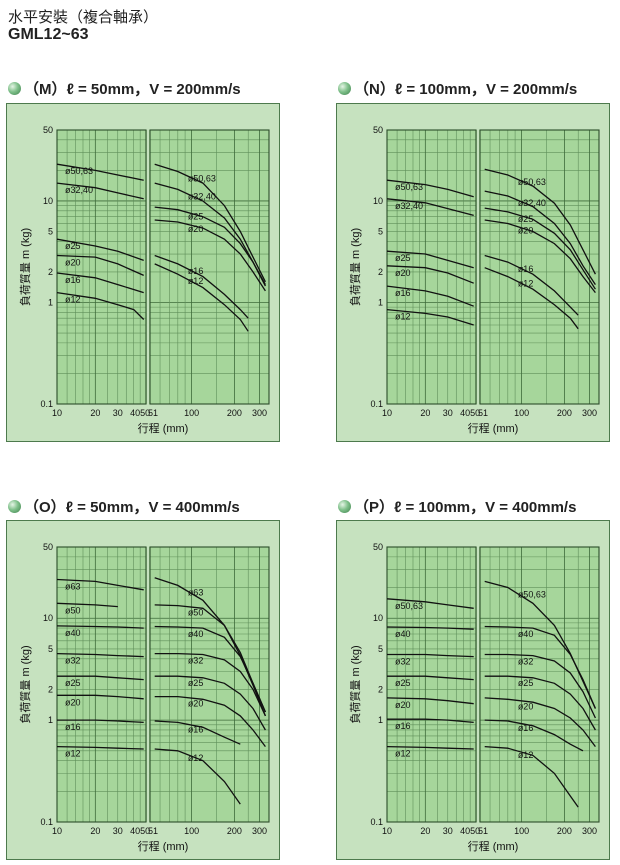  I want to click on chart-title-m-text: （M）ℓ = 50mm，V = 200mm/s, so click(132, 89).